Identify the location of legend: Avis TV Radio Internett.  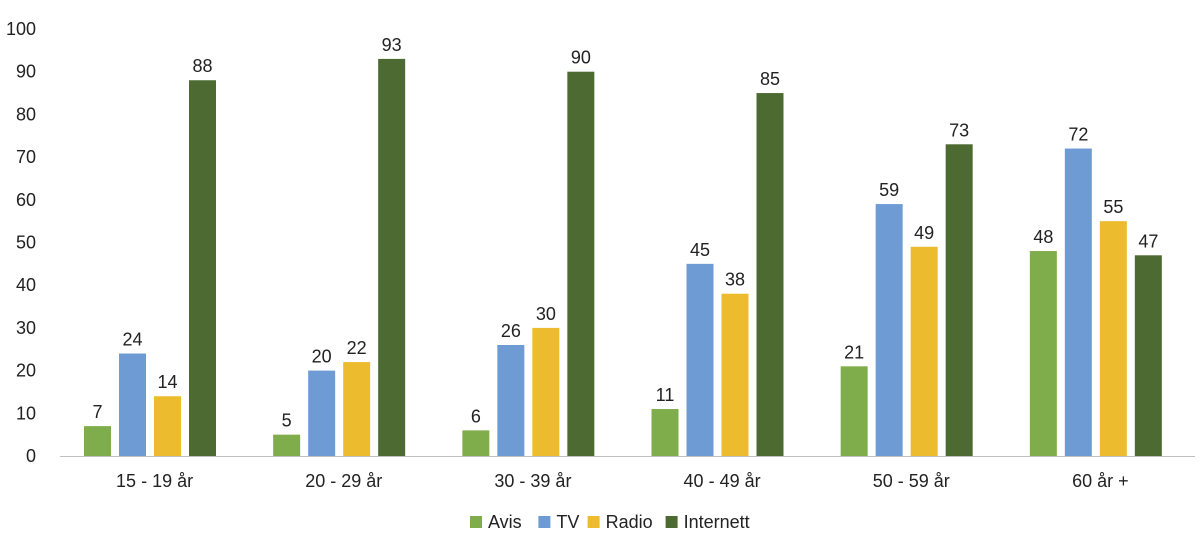
(610, 522).